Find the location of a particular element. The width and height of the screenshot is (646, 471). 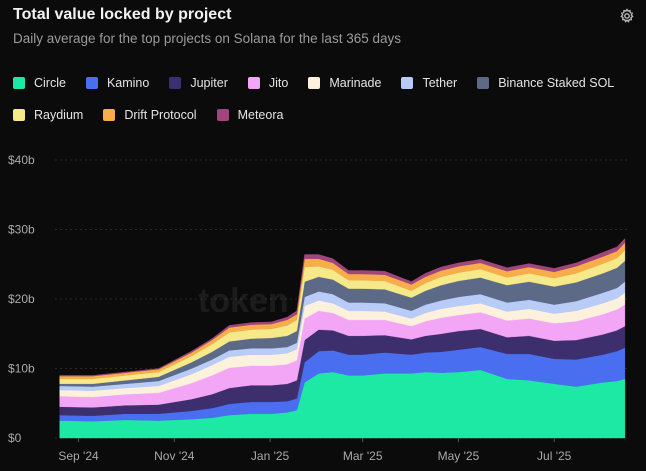

x-tick-label: Sep '24 is located at coordinates (78, 456).